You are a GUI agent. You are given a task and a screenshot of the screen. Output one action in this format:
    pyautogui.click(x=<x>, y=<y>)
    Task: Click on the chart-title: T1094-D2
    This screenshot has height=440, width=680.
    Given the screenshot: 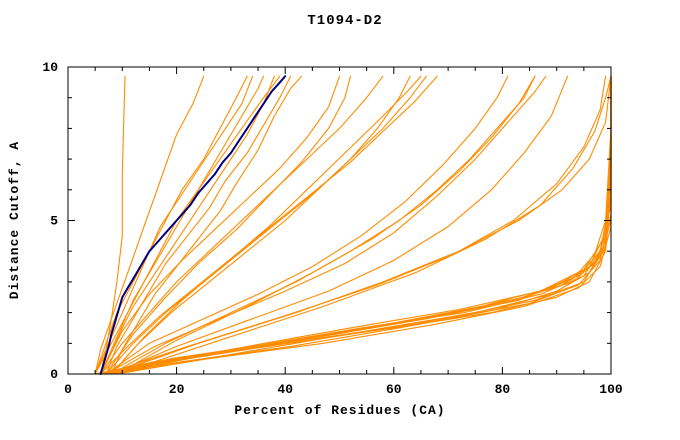 What is the action you would take?
    pyautogui.click(x=344, y=21)
    